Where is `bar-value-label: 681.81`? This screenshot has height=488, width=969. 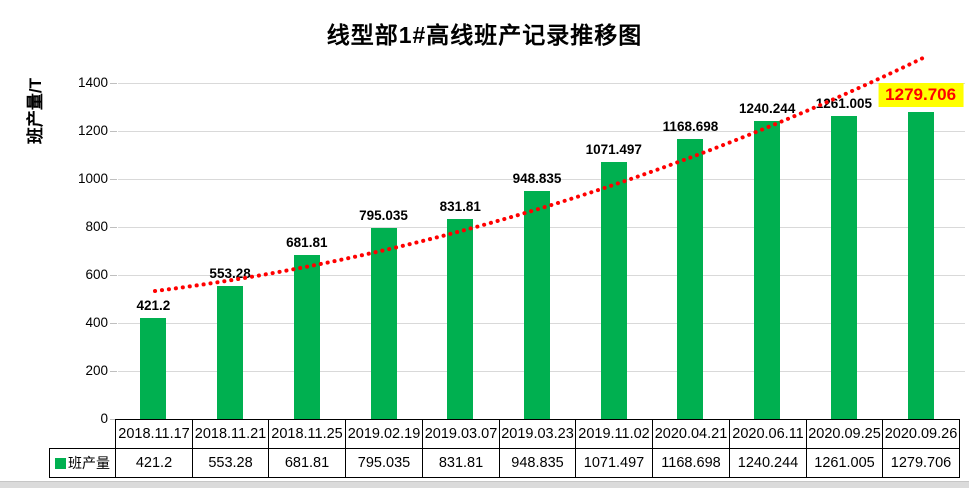 bar-value-label: 681.81 is located at coordinates (307, 242).